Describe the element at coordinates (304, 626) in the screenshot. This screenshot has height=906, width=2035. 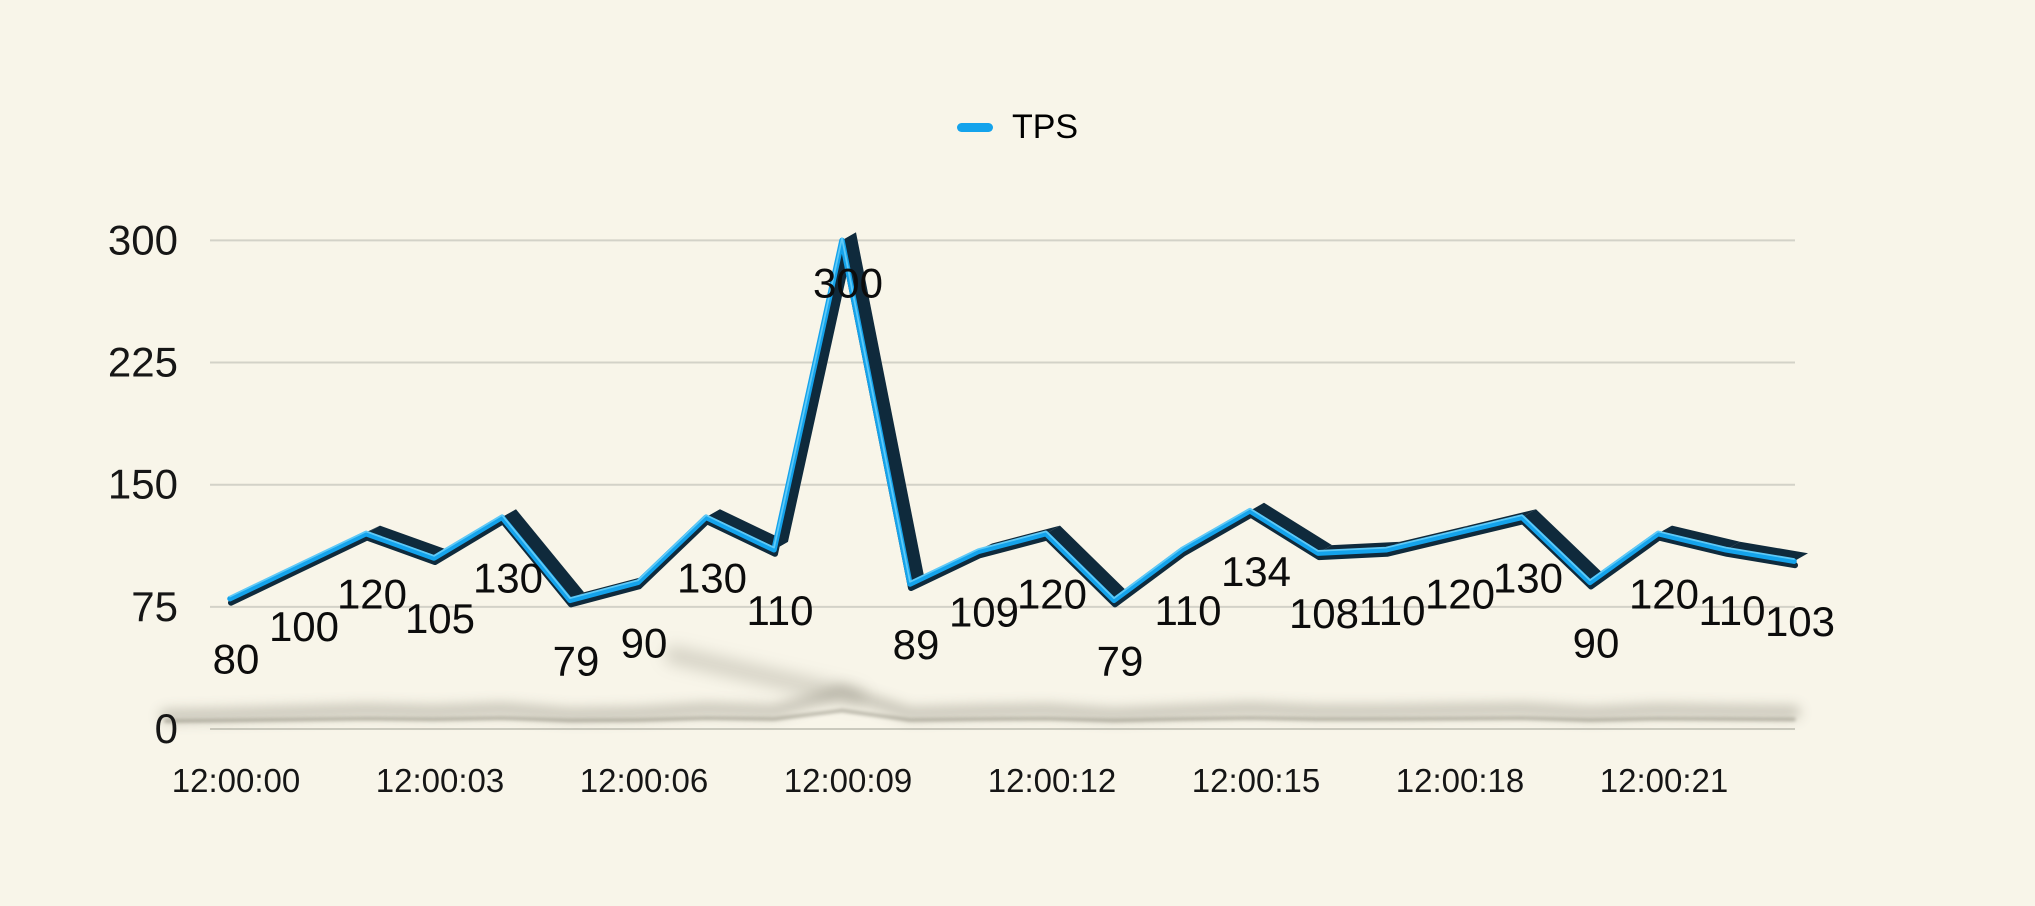
I see `point-label: 100` at that location.